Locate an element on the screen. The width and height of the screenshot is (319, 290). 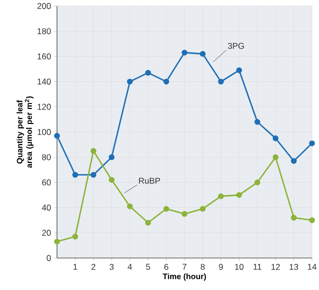
x-tick-label: 1 is located at coordinates (76, 267).